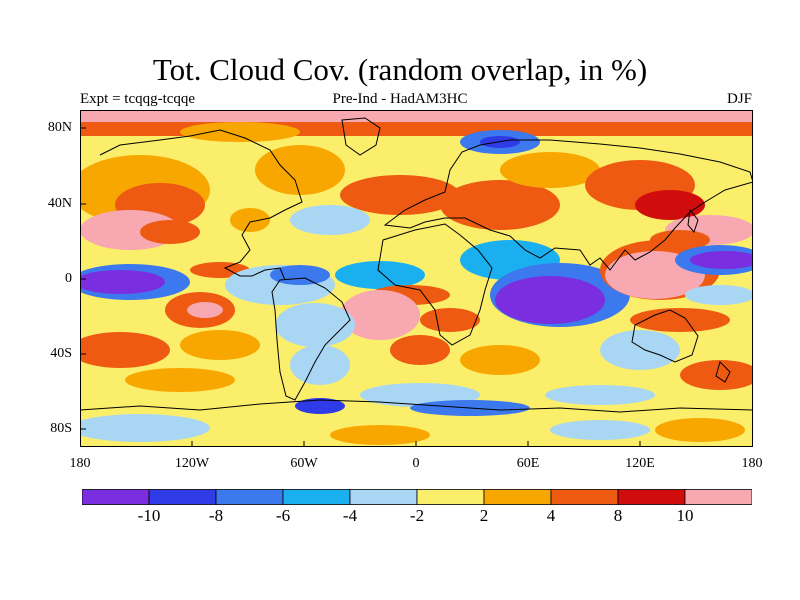  Describe the element at coordinates (192, 463) in the screenshot. I see `lon-label-120w: 120W` at that location.